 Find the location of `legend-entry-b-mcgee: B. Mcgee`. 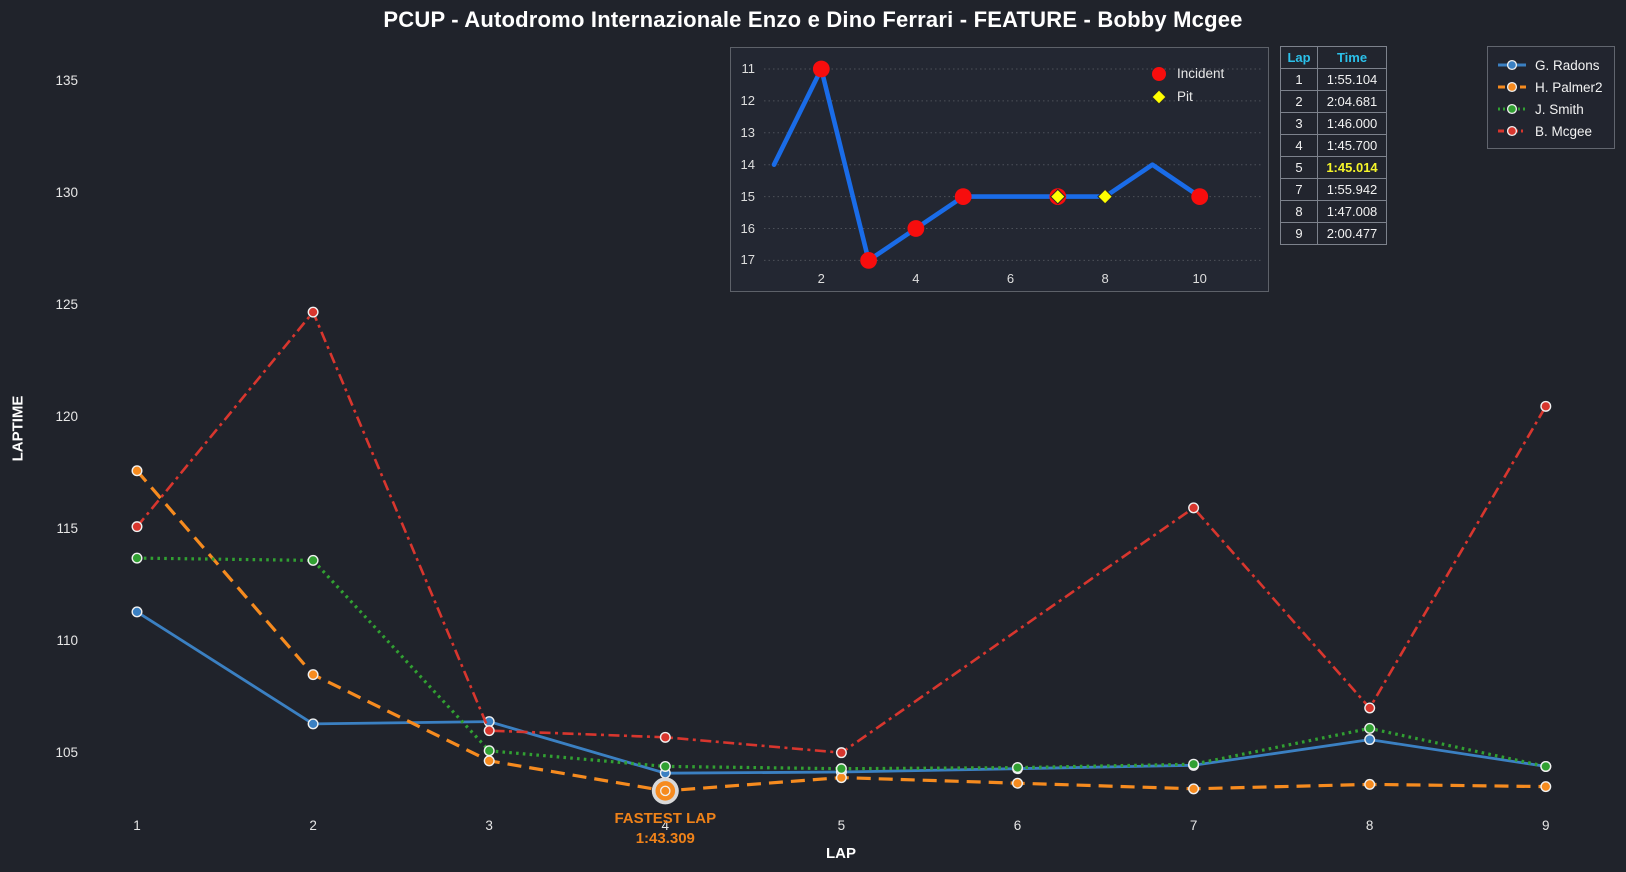

legend-entry-b-mcgee: B. Mcgee is located at coordinates (1551, 131).